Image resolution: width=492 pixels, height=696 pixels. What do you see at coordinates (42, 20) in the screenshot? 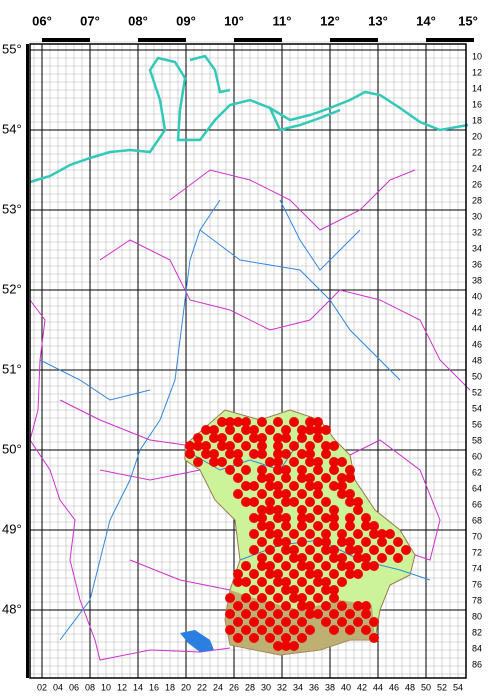
I see `longitude-label: 06°` at bounding box center [42, 20].